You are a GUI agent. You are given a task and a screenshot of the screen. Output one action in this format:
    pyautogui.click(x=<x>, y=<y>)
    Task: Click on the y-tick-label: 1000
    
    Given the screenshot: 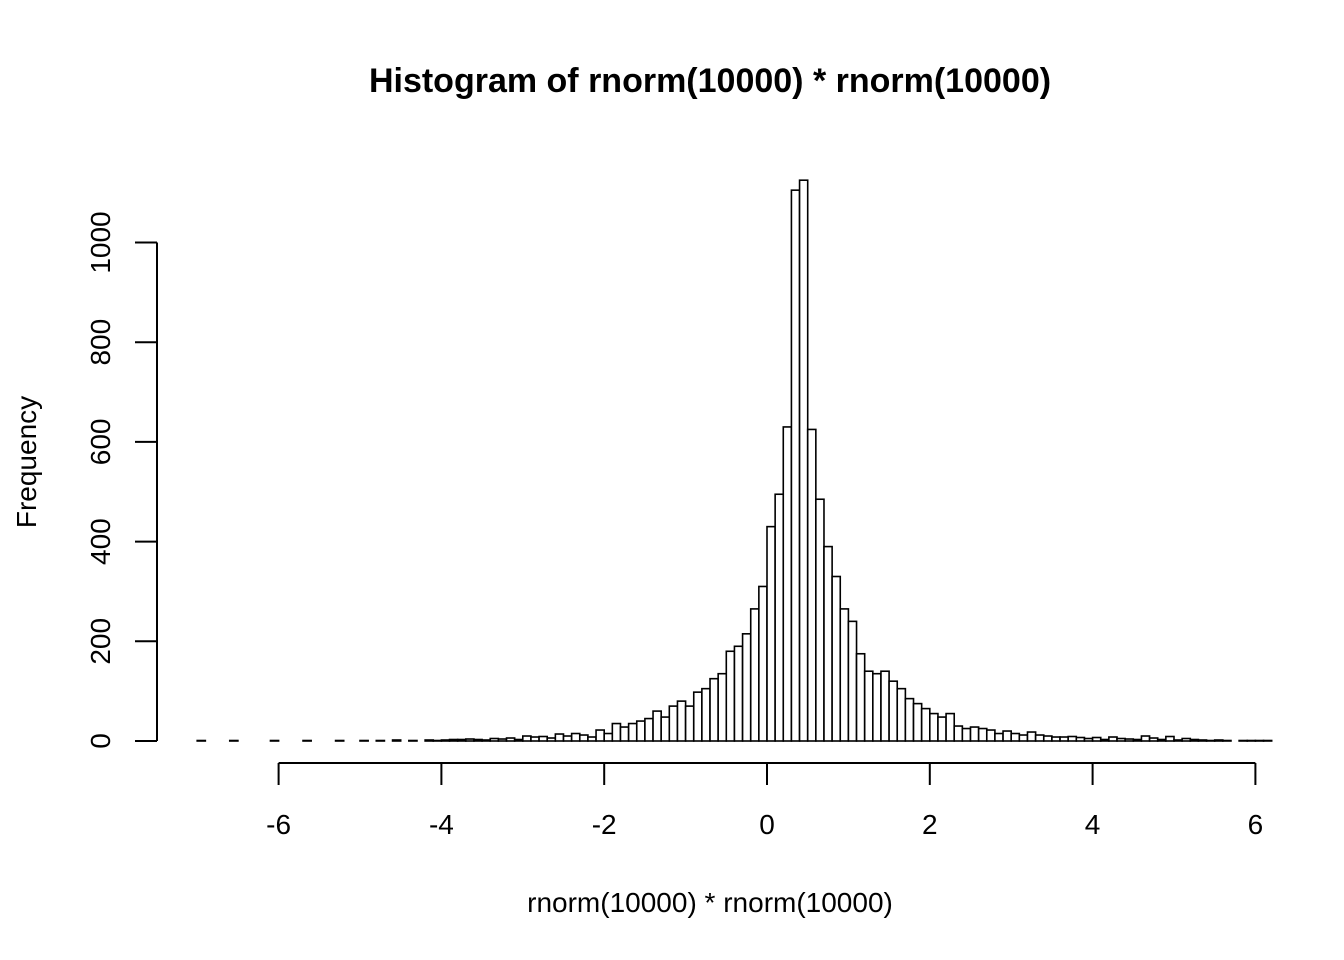 What is the action you would take?
    pyautogui.click(x=100, y=242)
    